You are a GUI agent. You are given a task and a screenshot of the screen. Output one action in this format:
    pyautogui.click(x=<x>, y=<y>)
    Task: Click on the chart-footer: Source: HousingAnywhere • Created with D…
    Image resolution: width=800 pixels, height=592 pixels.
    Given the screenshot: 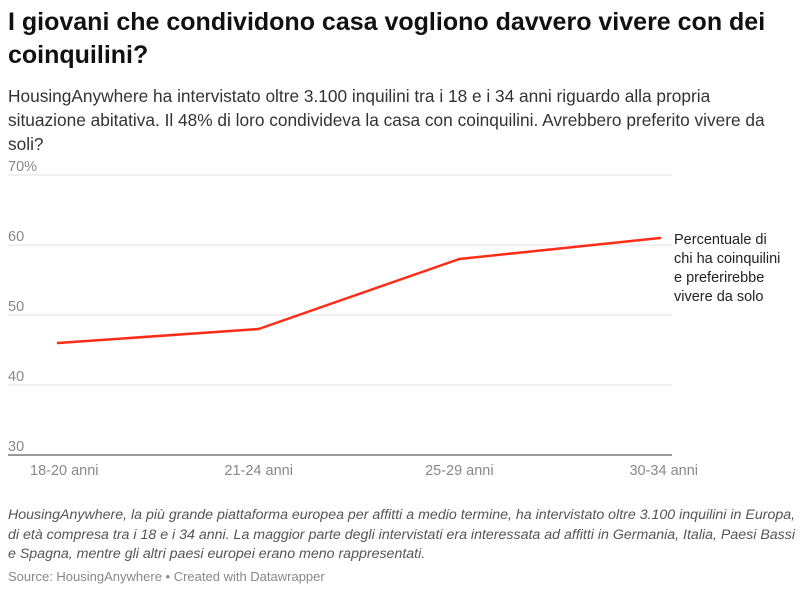 What is the action you would take?
    pyautogui.click(x=166, y=576)
    